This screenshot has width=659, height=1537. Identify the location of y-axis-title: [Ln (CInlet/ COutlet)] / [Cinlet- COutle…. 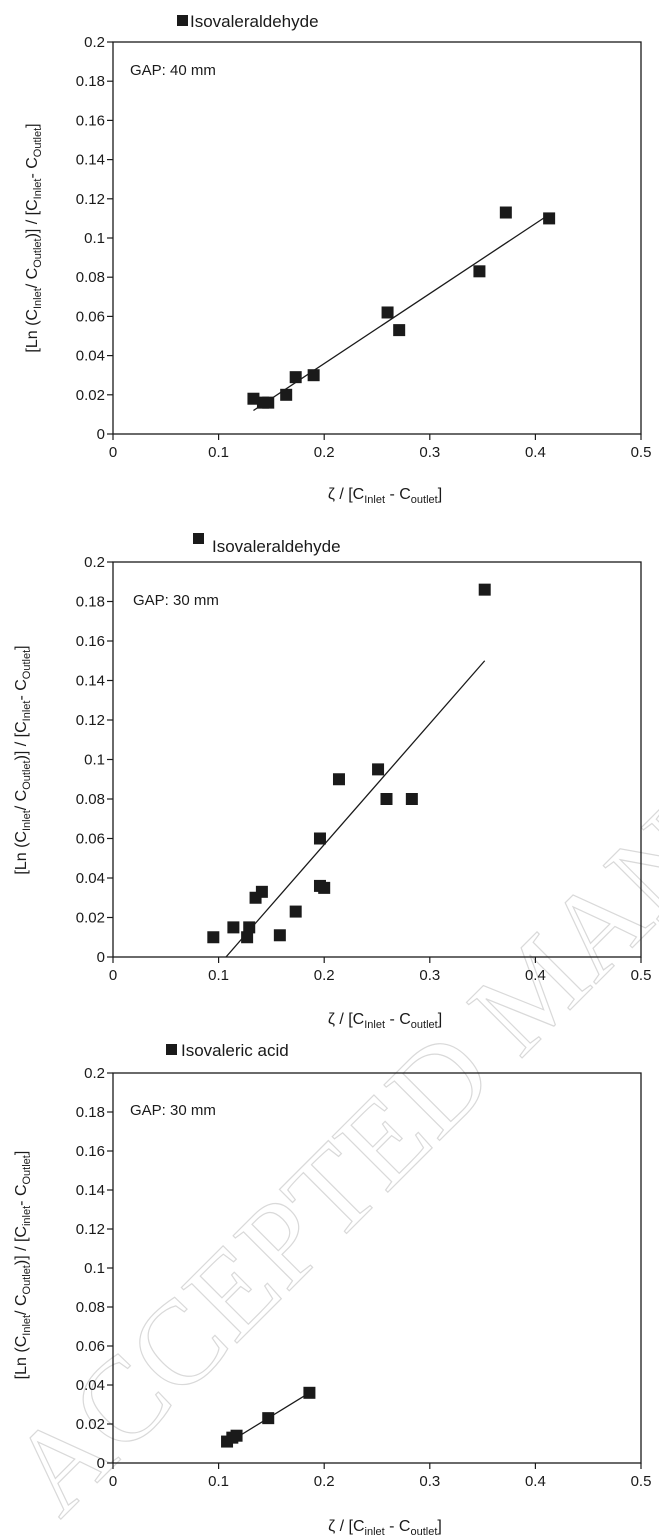
(23, 1265).